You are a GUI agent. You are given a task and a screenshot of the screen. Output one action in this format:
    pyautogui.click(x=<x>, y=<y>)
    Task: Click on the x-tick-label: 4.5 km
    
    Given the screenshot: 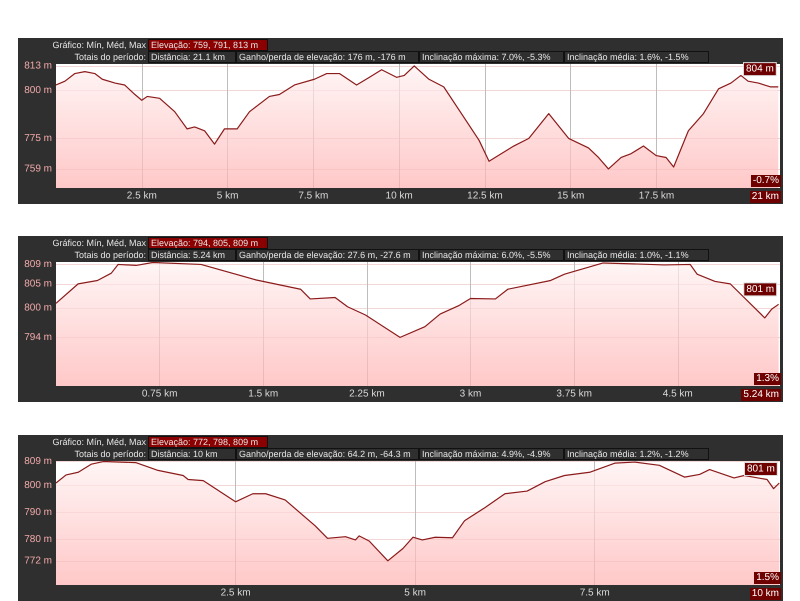 What is the action you would take?
    pyautogui.click(x=677, y=394)
    